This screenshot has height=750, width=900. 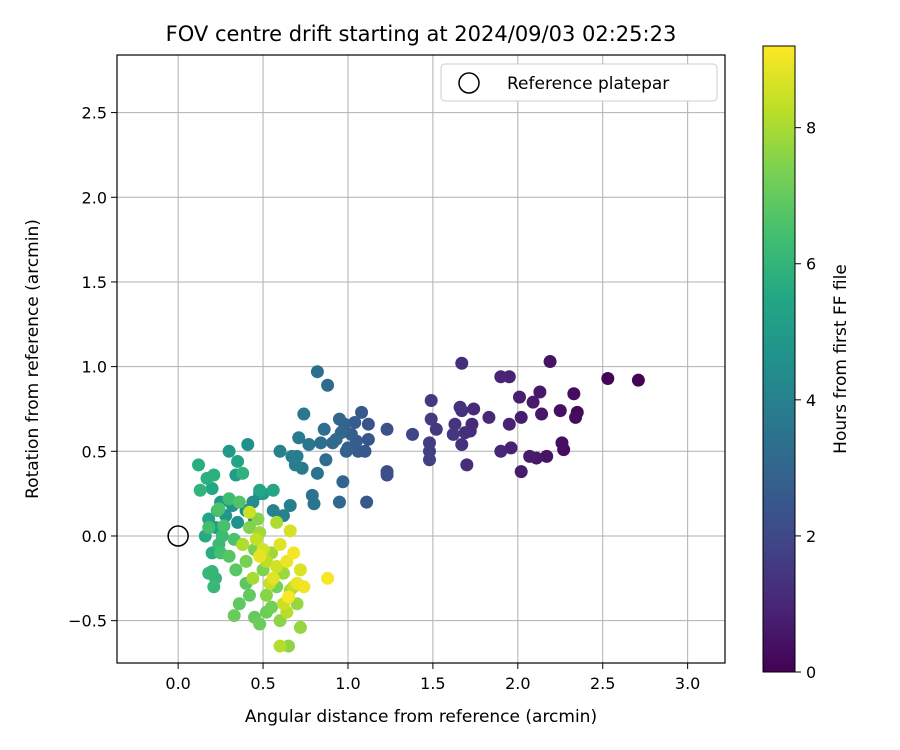 I want to click on y-tick-label: 1.5, so click(x=94, y=282).